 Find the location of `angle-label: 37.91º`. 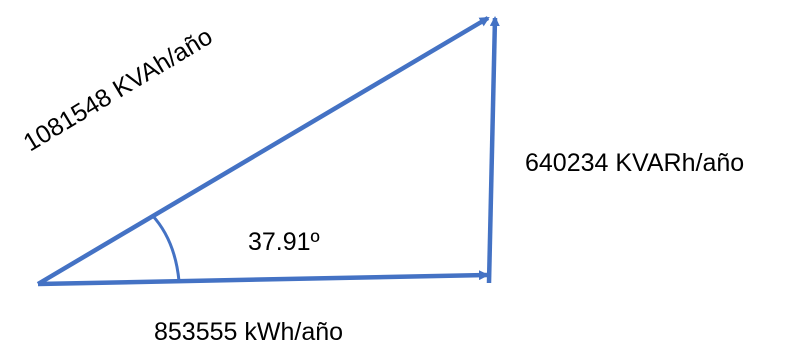

angle-label: 37.91º is located at coordinates (284, 242).